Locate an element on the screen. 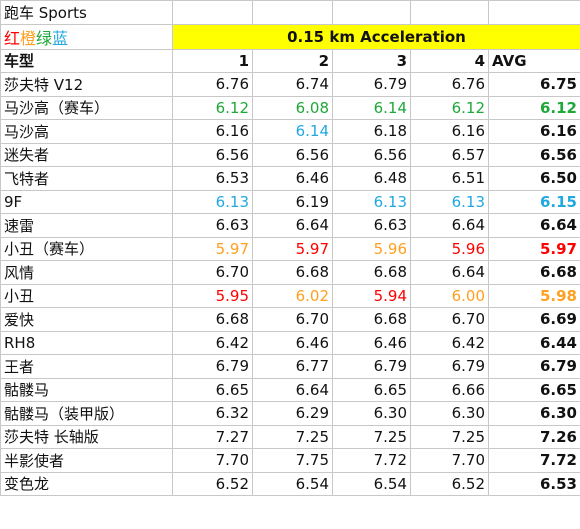 This screenshot has height=529, width=580. run-2-cell: 6.46 is located at coordinates (292, 178).